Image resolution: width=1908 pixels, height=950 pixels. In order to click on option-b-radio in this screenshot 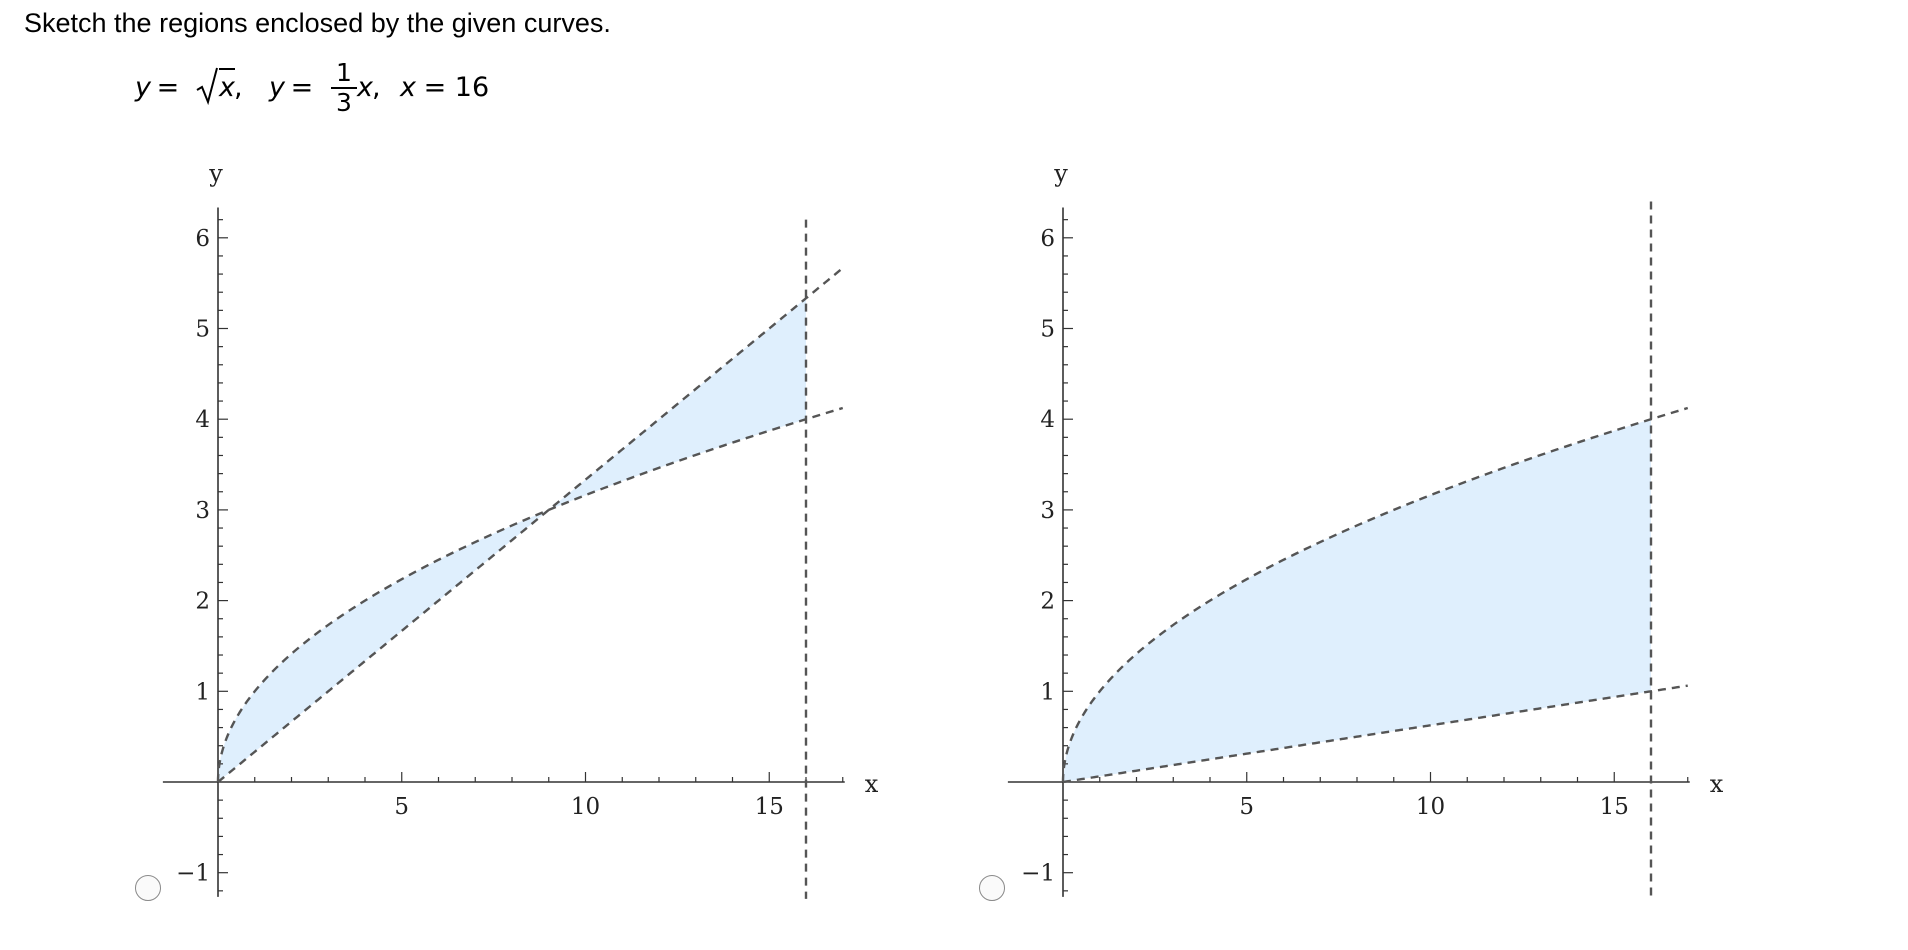, I will do `click(992, 888)`.